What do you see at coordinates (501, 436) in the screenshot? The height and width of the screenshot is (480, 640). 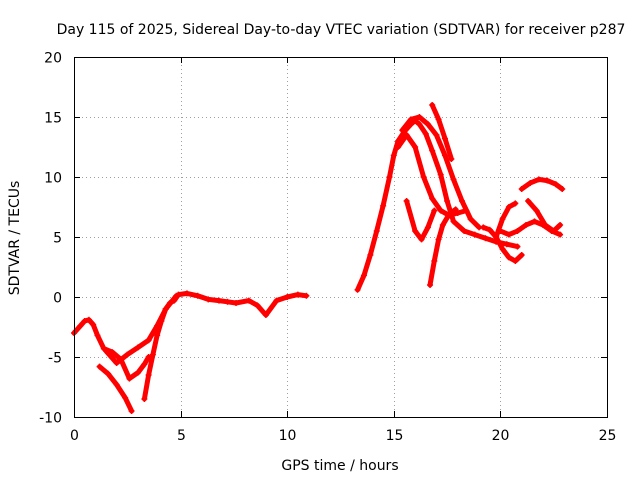 I see `x-tick-label: 20` at bounding box center [501, 436].